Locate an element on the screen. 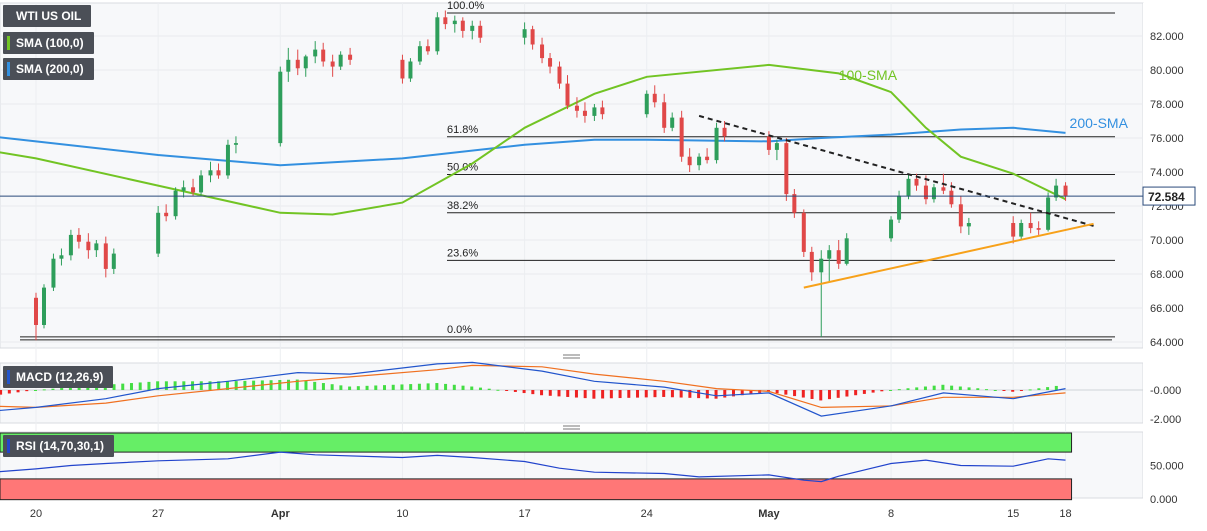 The width and height of the screenshot is (1207, 531). rsi-oversold-zone is located at coordinates (536, 489).